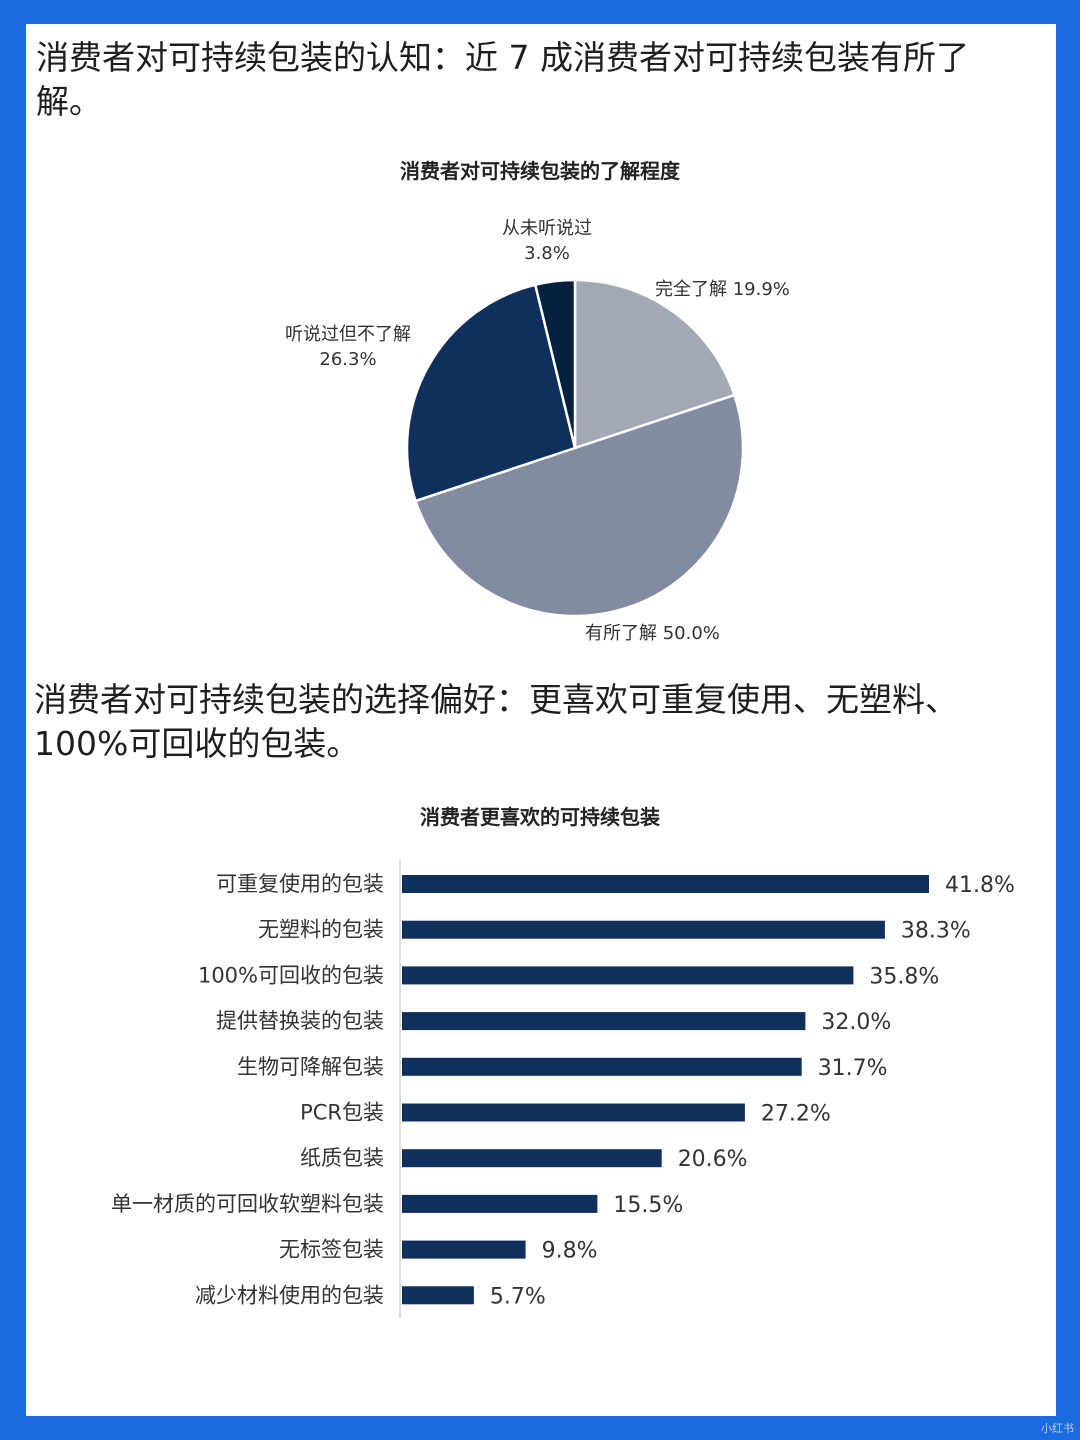 The width and height of the screenshot is (1080, 1440). What do you see at coordinates (496, 721) in the screenshot?
I see `section-headline-preference: 消费者对可持续包装的选择偏好：更喜欢可重复使用、无塑料、100%可回收的包装。` at bounding box center [496, 721].